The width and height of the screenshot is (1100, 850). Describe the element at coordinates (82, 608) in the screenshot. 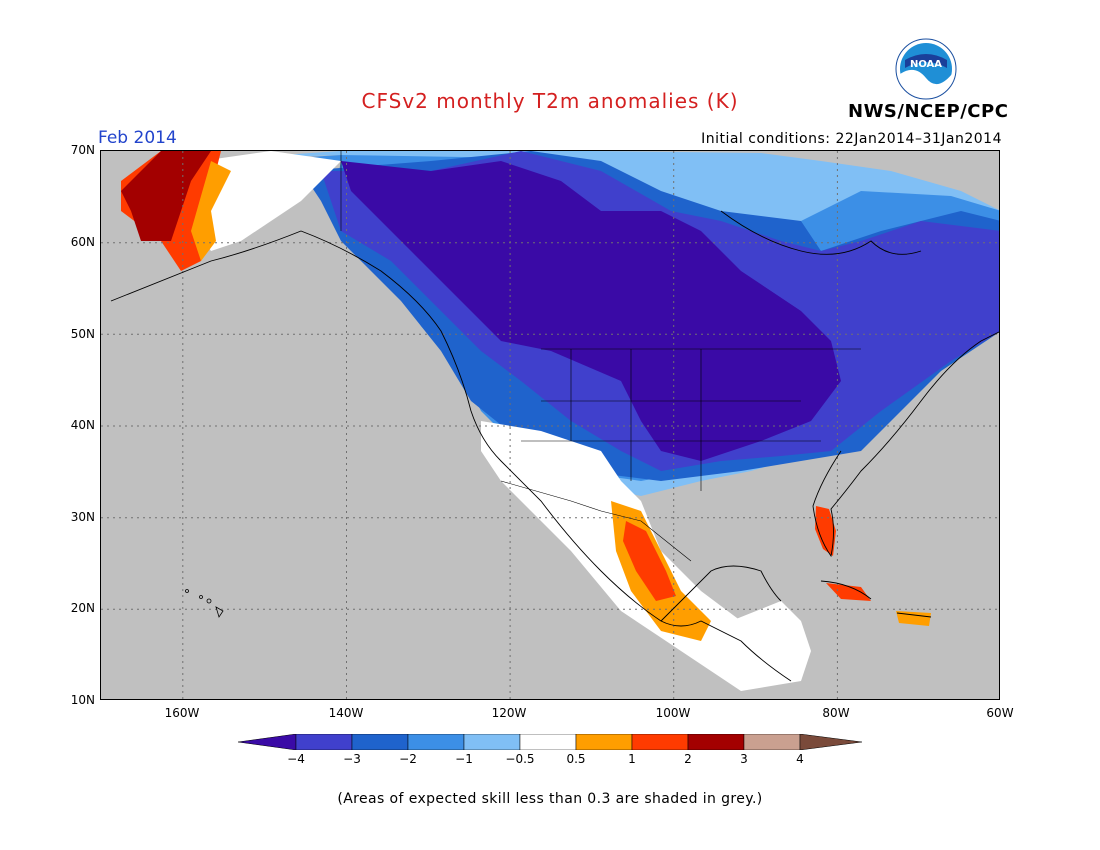

I see `lat-label-20: 20N` at that location.